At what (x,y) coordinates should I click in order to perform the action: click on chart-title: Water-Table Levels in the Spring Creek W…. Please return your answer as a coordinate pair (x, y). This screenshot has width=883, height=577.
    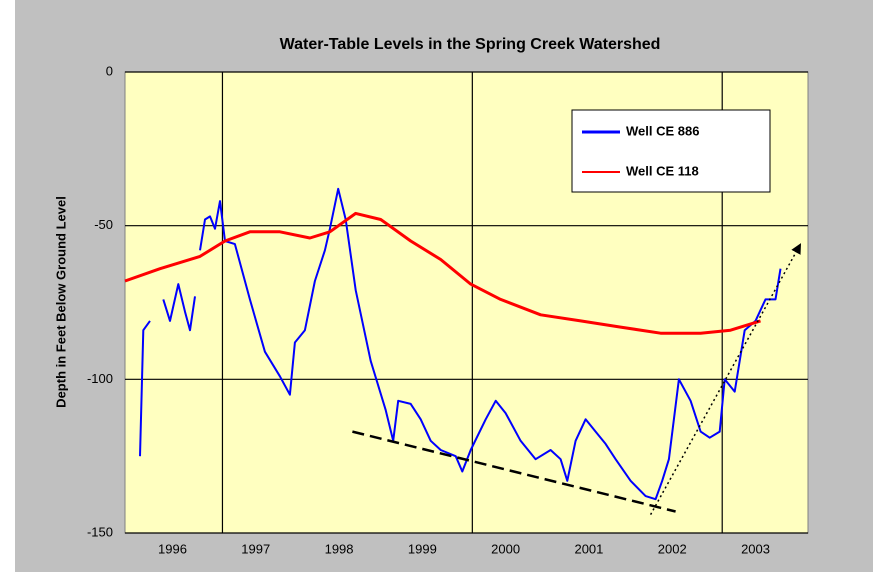
    Looking at the image, I should click on (470, 44).